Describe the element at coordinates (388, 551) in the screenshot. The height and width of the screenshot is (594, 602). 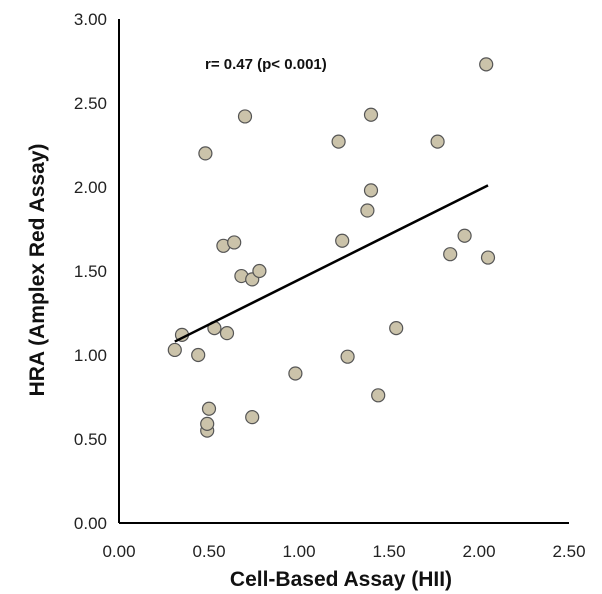
I see `x-tick-label: 1.50` at that location.